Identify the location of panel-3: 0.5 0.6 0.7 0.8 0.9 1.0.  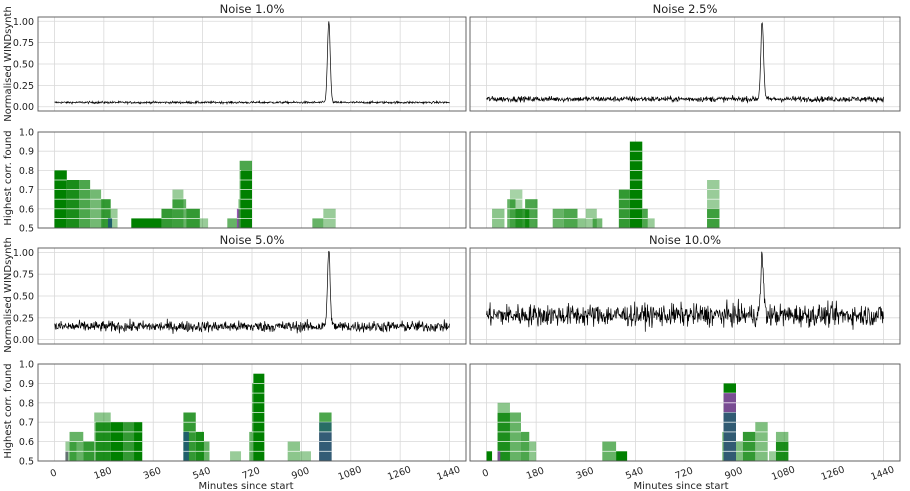
(243, 181).